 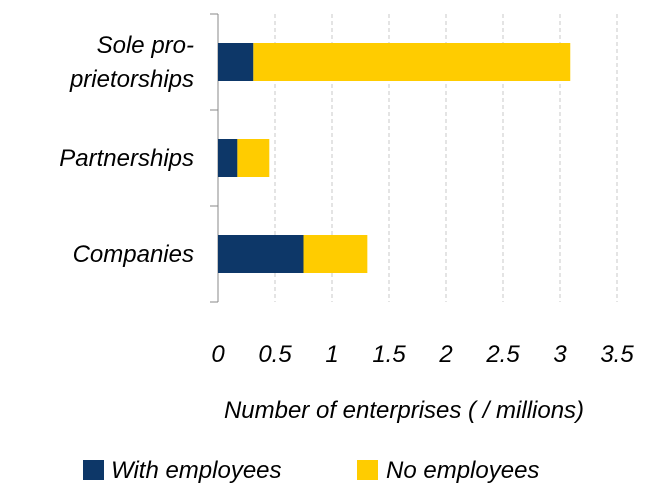 What do you see at coordinates (218, 354) in the screenshot?
I see `x-tick-label: 0` at bounding box center [218, 354].